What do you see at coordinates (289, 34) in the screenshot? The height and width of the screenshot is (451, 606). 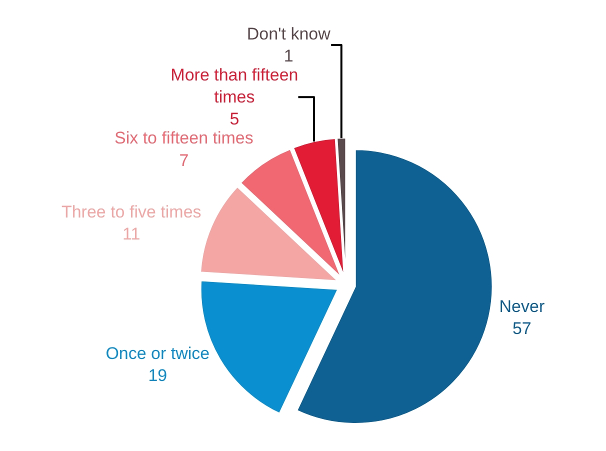 I see `slice-label: Don't know` at bounding box center [289, 34].